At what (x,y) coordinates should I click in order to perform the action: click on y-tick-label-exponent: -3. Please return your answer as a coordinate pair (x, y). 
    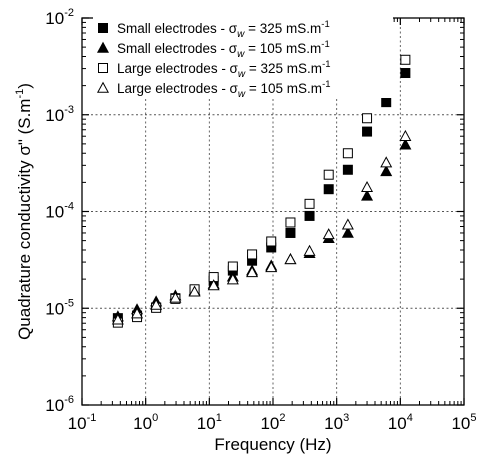
    Looking at the image, I should click on (69, 110).